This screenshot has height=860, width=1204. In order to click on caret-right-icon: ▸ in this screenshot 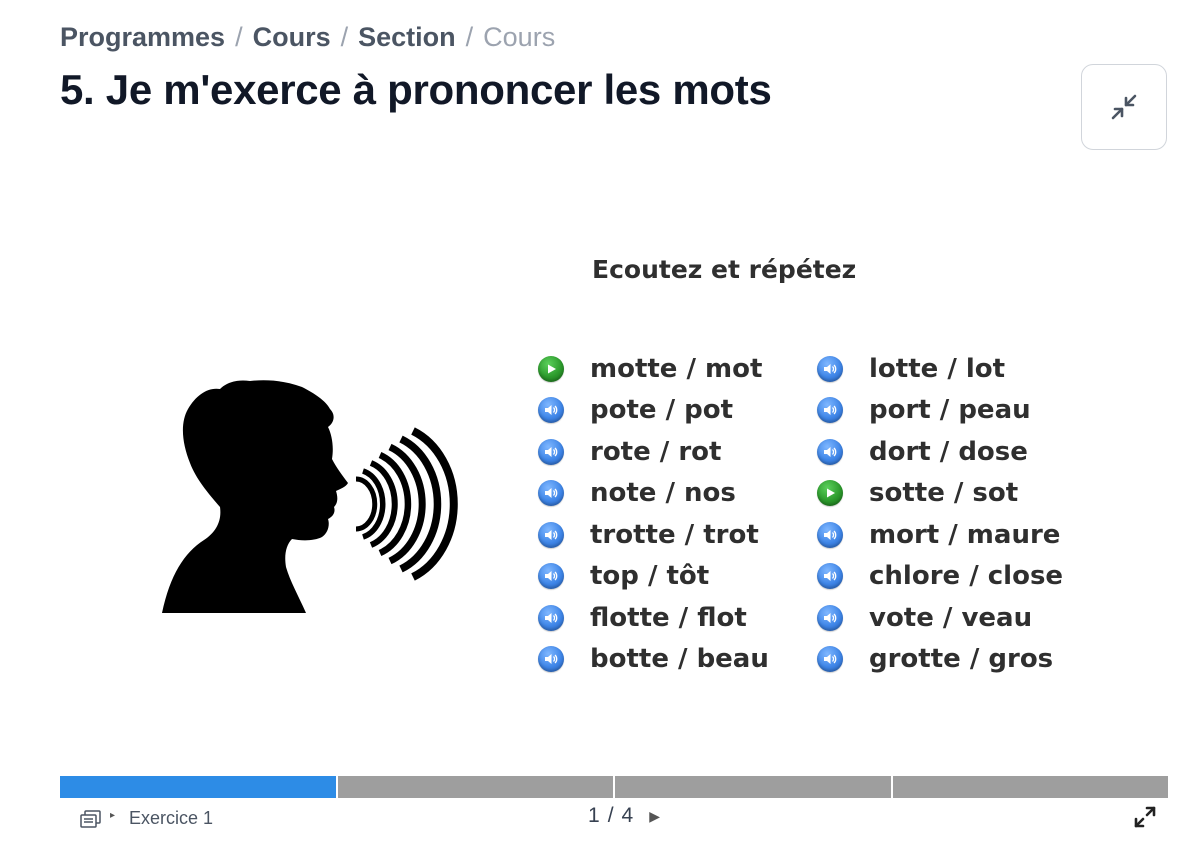, I will do `click(113, 815)`.